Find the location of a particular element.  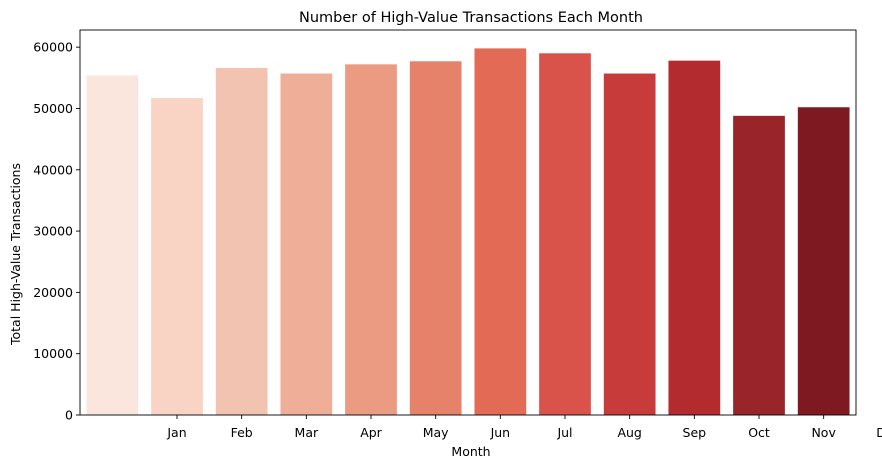

x-tick-label: Oct is located at coordinates (759, 432).